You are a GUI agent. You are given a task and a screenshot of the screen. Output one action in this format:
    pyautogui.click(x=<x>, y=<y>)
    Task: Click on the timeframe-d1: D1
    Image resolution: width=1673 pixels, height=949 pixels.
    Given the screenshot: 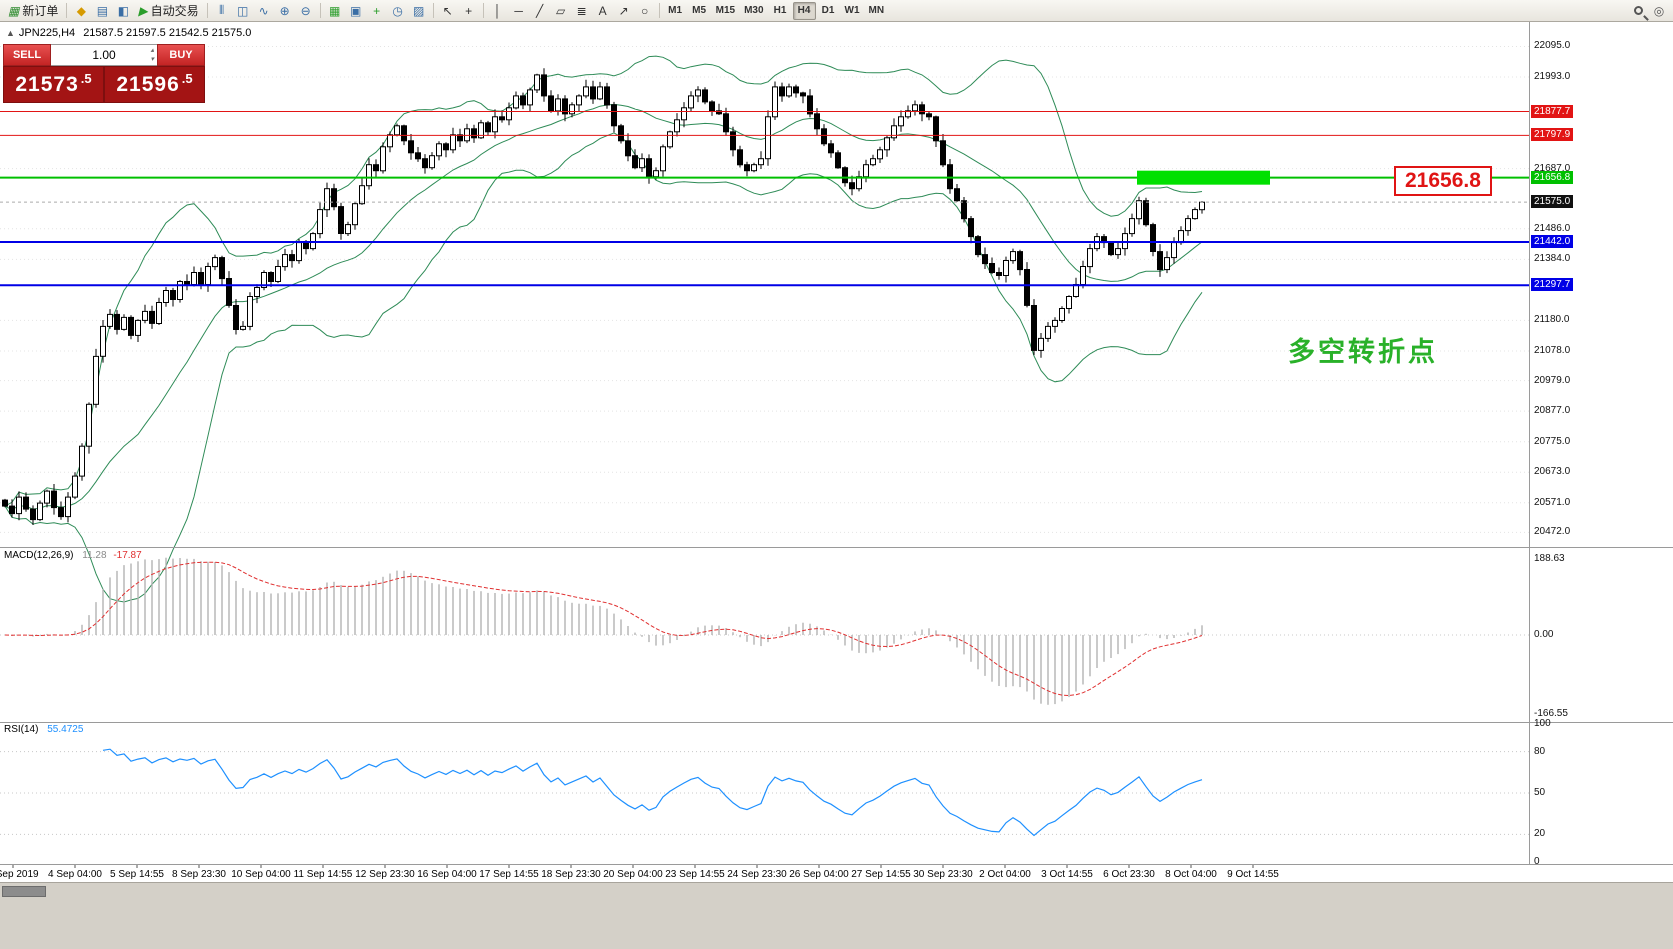 What is the action you would take?
    pyautogui.click(x=828, y=10)
    